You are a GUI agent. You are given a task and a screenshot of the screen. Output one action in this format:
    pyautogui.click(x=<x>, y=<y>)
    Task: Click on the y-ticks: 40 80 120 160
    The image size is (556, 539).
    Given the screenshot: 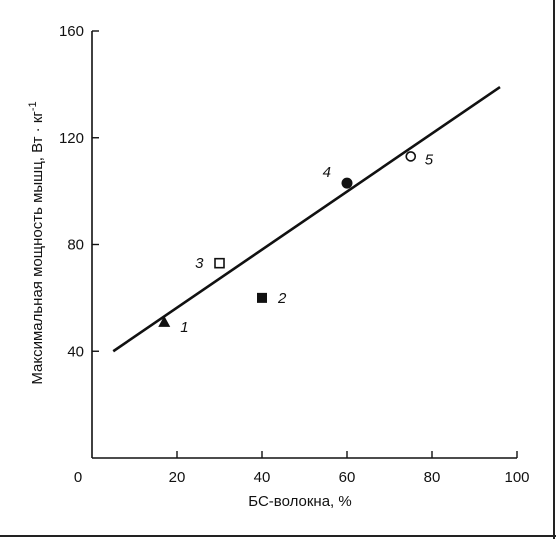 What is the action you would take?
    pyautogui.click(x=79, y=191)
    